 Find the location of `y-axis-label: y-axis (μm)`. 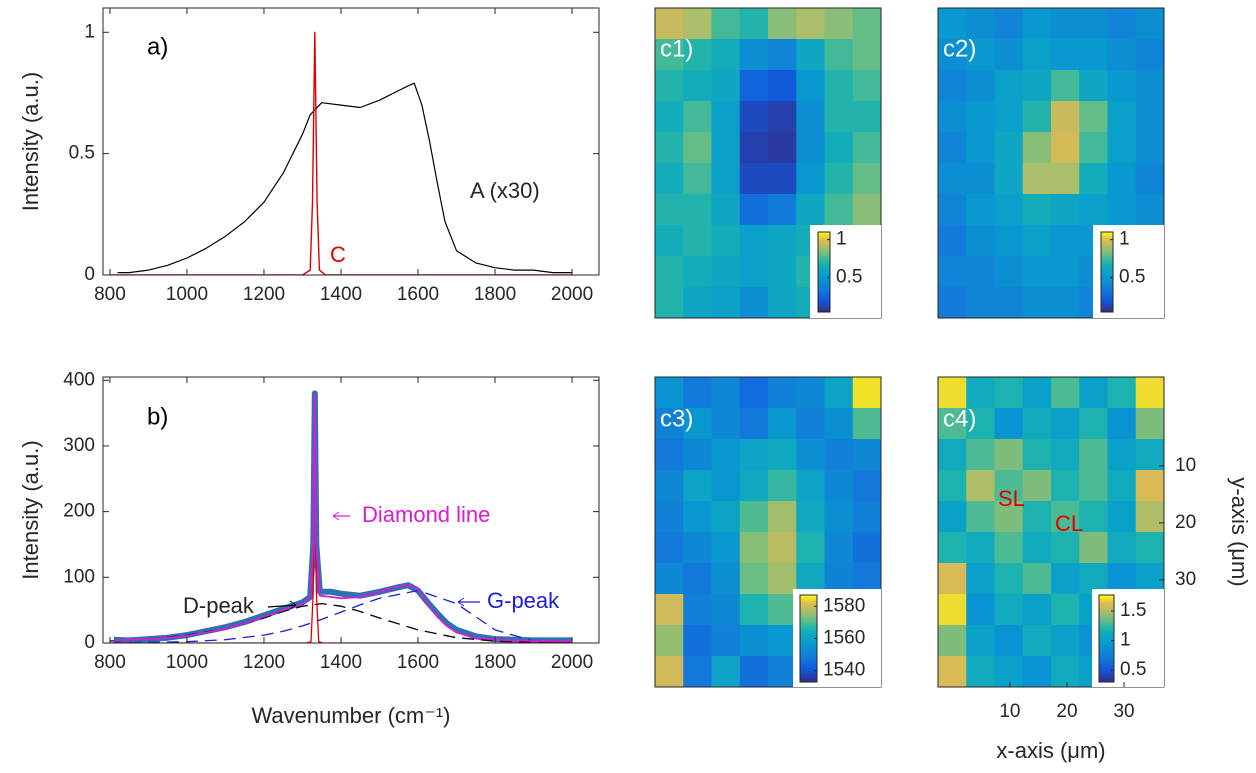

y-axis-label: y-axis (μm) is located at coordinates (1239, 531).